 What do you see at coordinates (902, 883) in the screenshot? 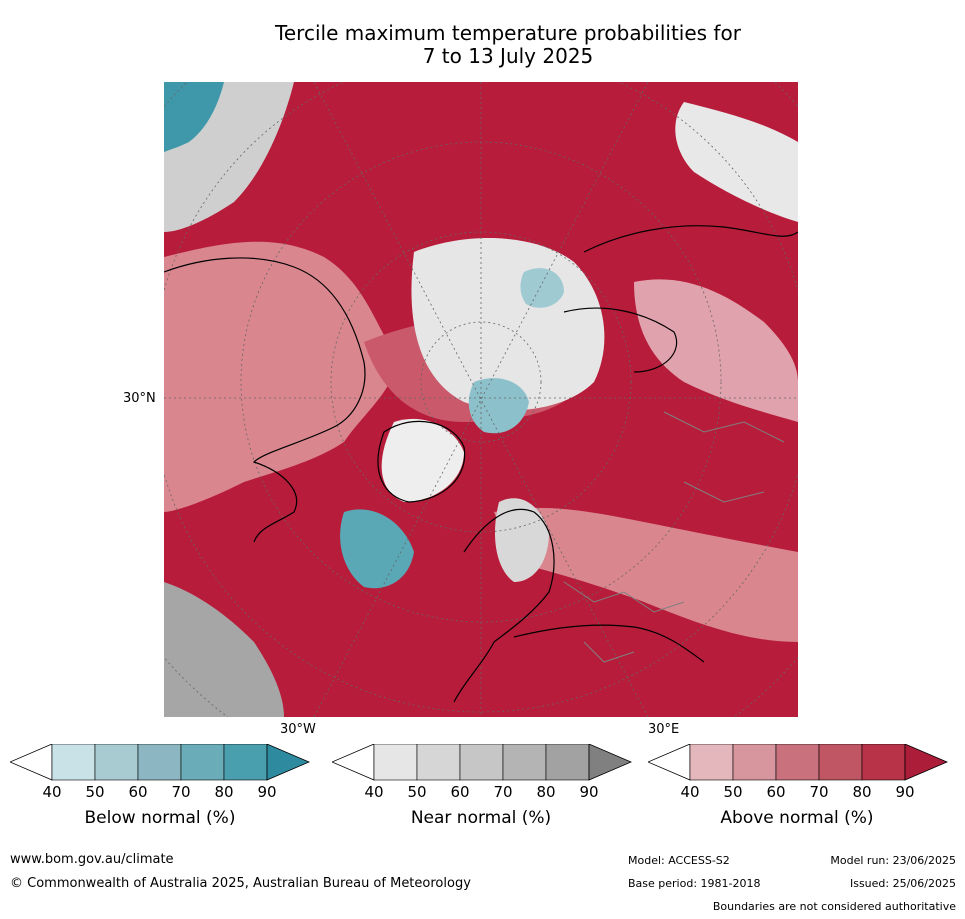
I see `footer-issued: Issued: 25/06/2025` at bounding box center [902, 883].